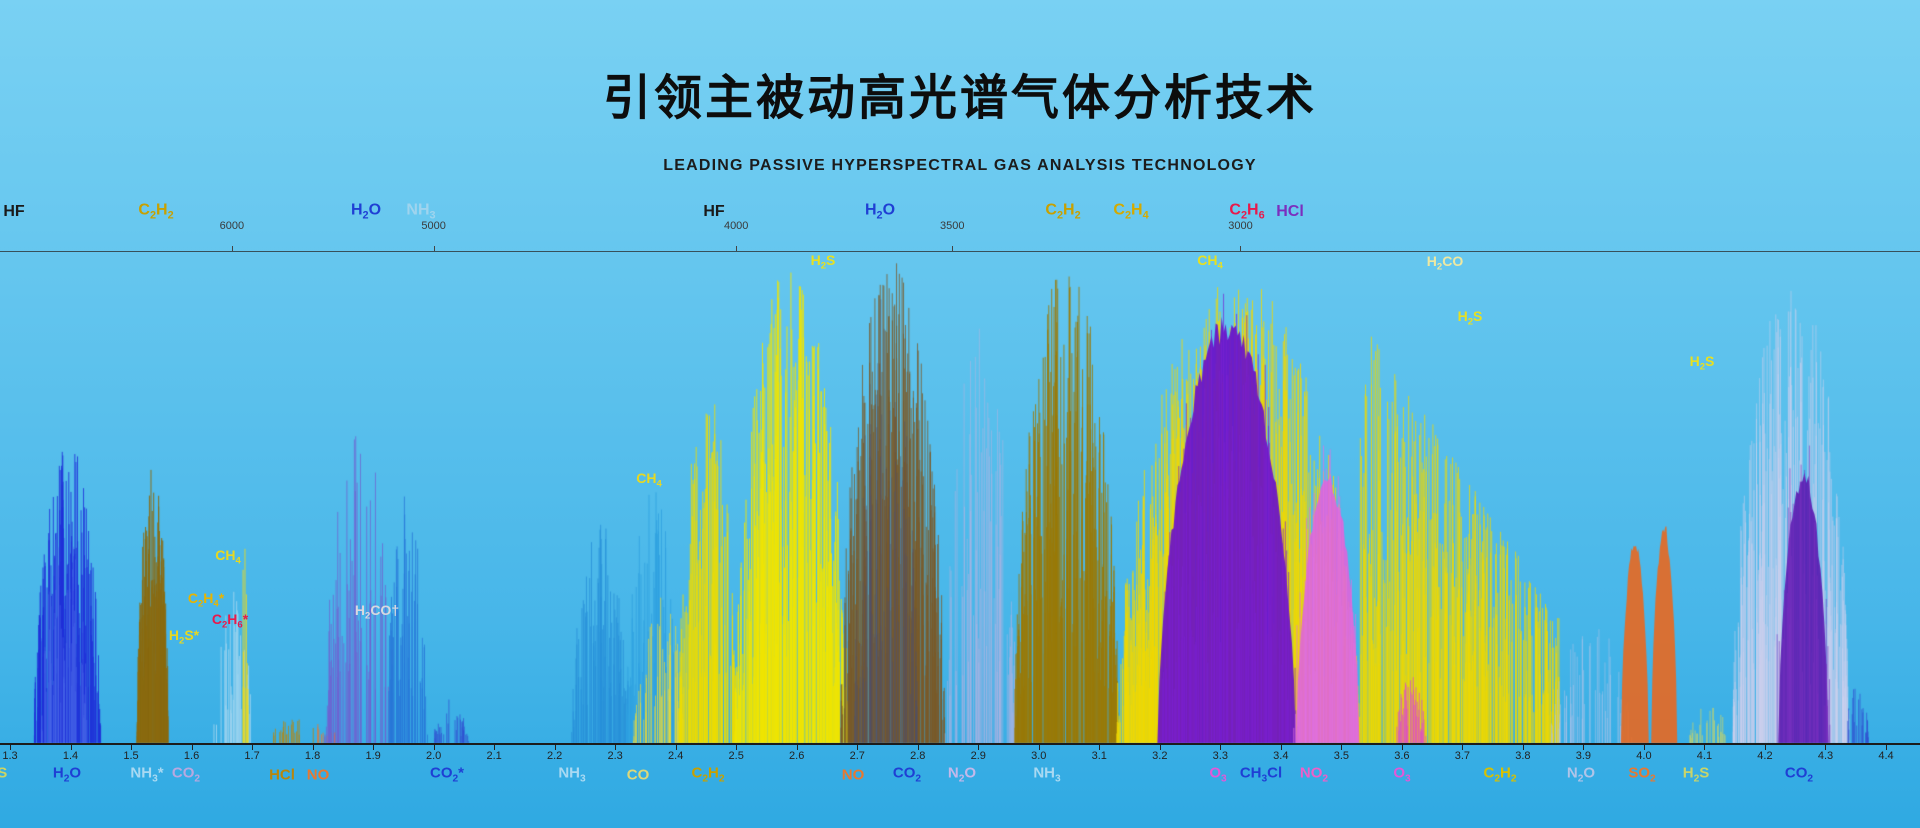 The height and width of the screenshot is (828, 1920). I want to click on gas-label-ch4: CH4, so click(228, 556).